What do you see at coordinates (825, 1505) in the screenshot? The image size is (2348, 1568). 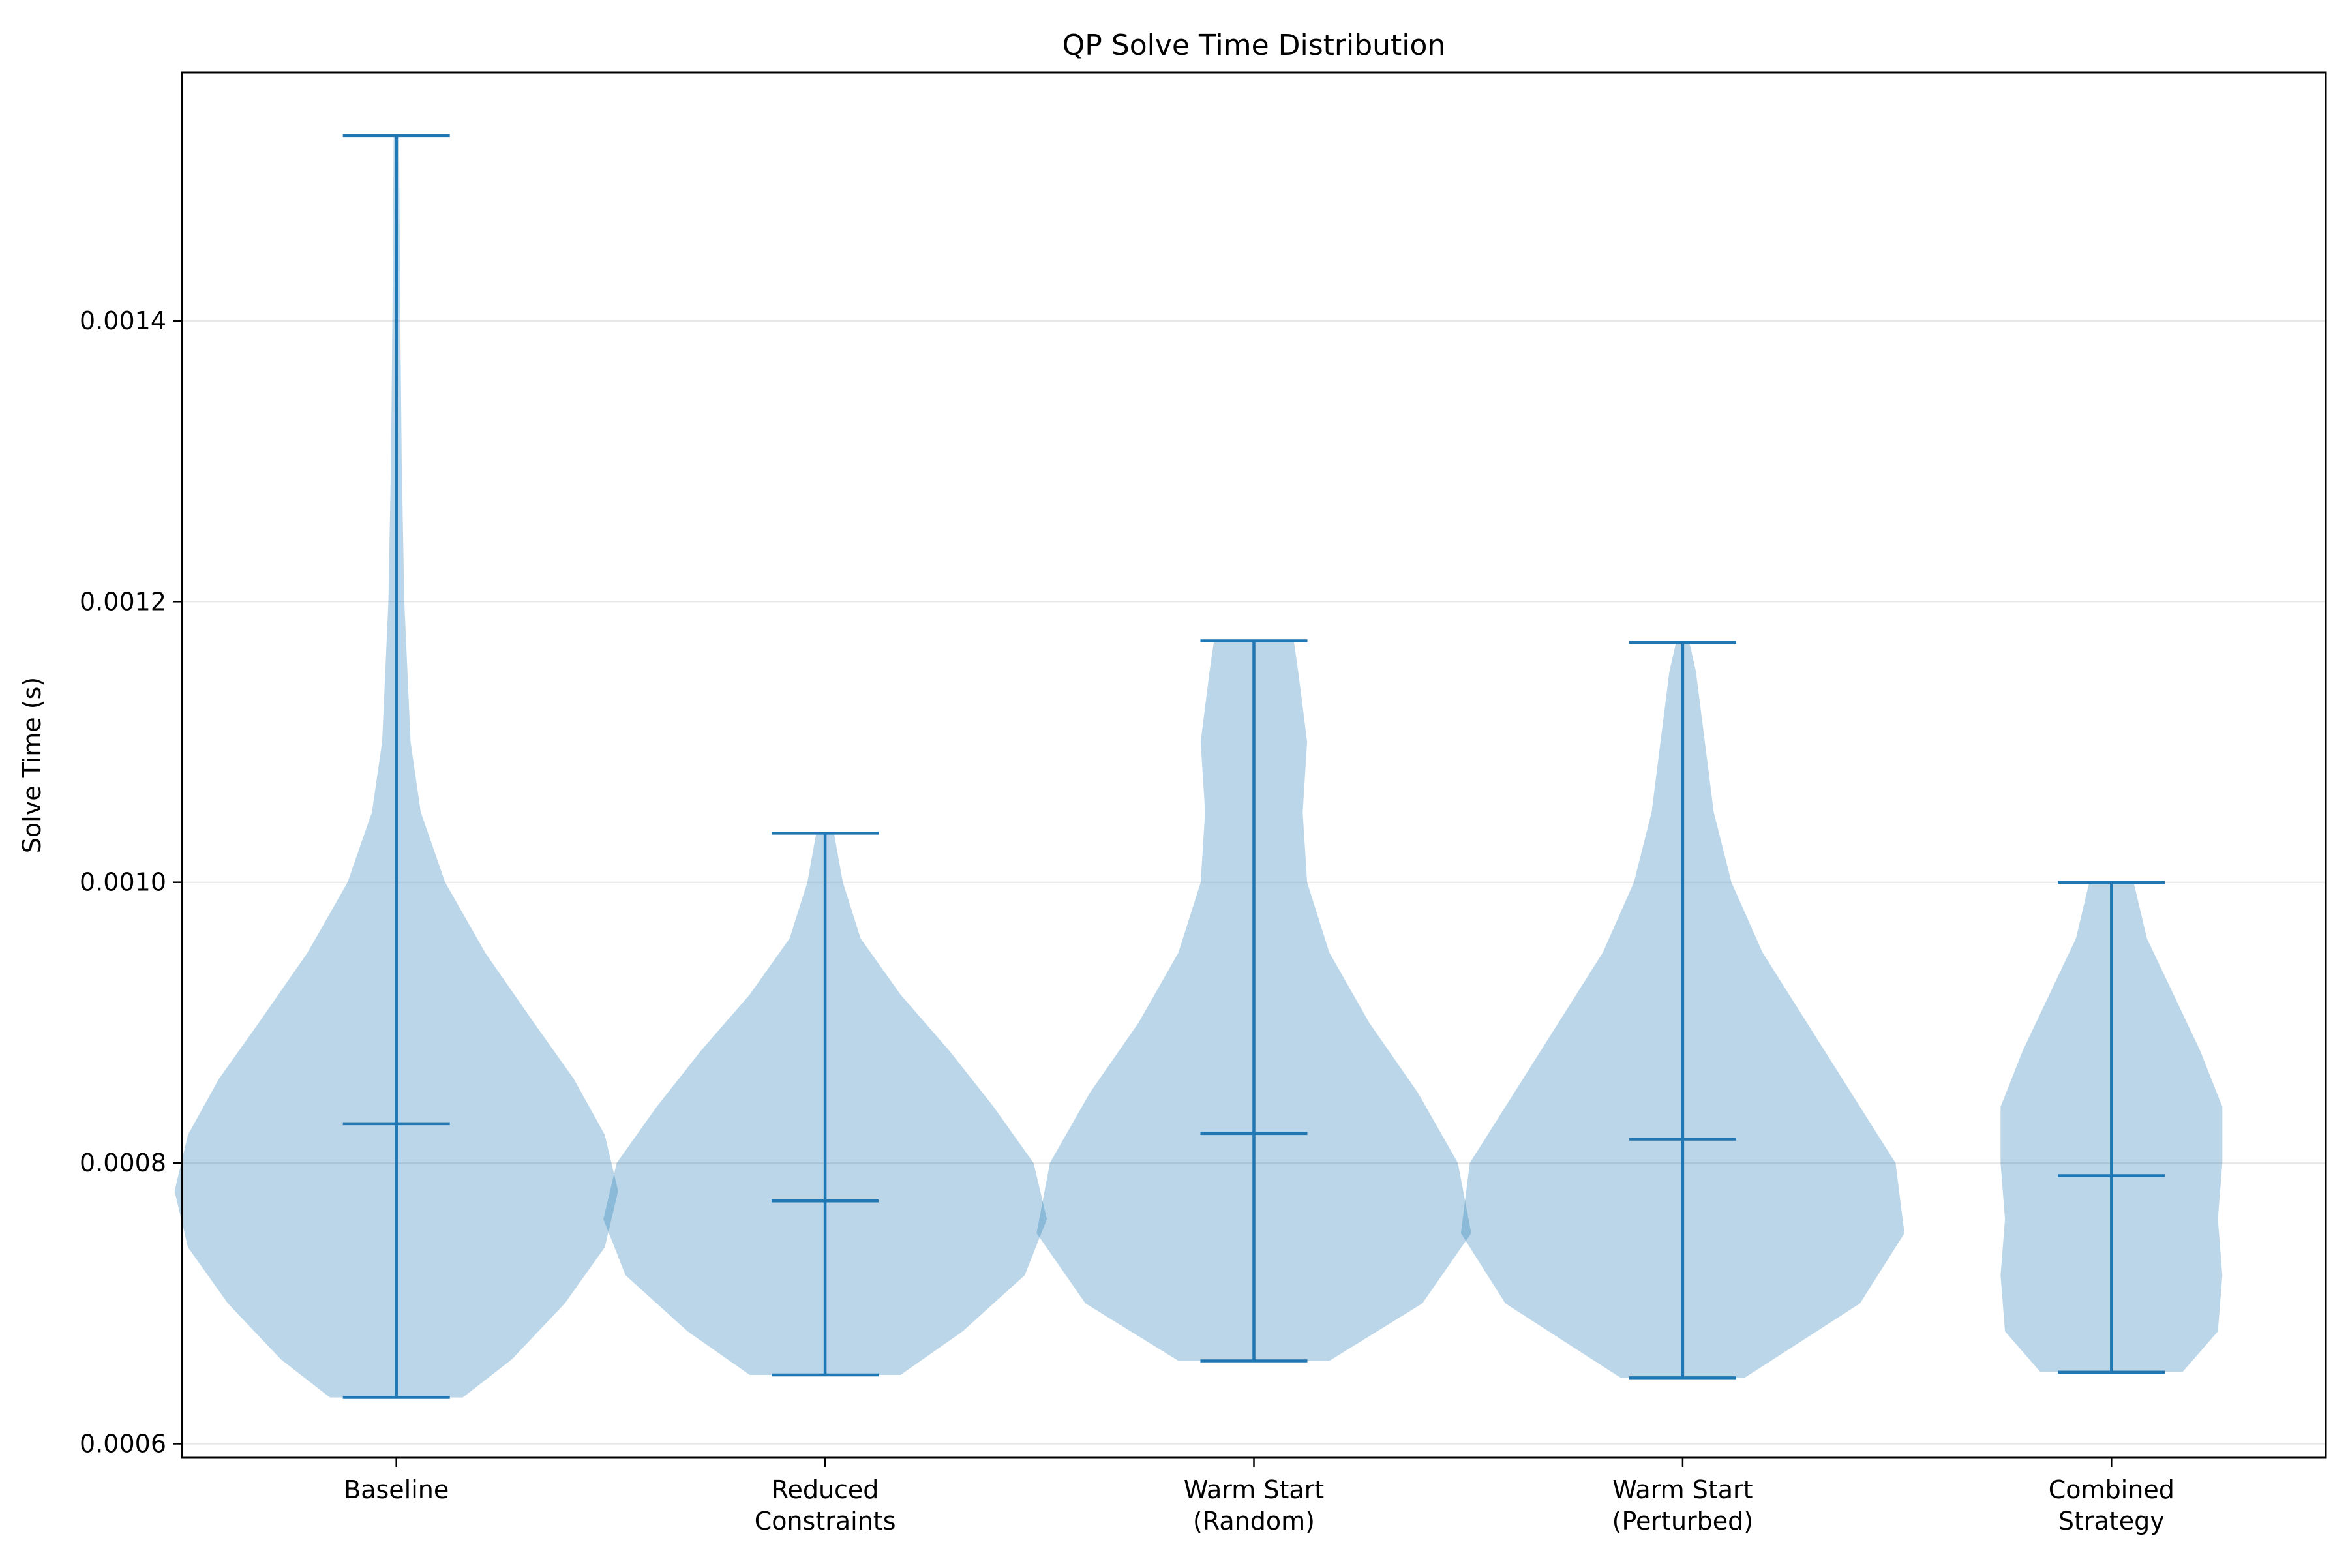 I see `x-tick-label: Reduced Constraints` at bounding box center [825, 1505].